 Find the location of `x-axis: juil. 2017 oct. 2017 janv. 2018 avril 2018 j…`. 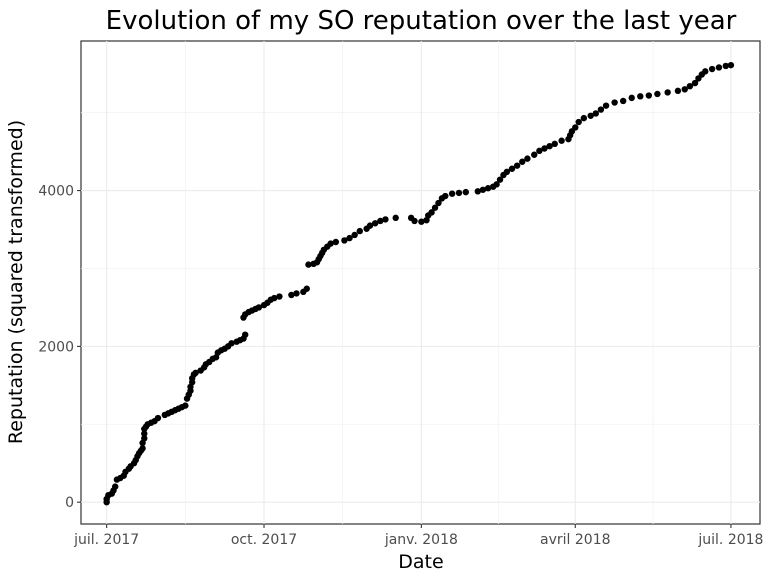

x-axis: juil. 2017 oct. 2017 janv. 2018 avril 2018 j… is located at coordinates (418, 536).